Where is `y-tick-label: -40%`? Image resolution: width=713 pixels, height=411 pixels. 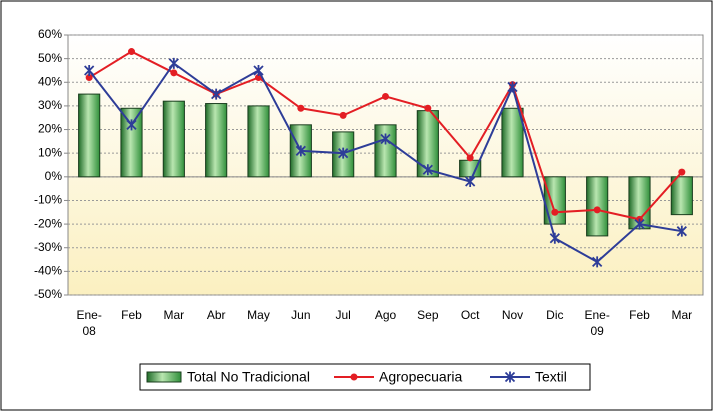 y-tick-label: -40% is located at coordinates (48, 271).